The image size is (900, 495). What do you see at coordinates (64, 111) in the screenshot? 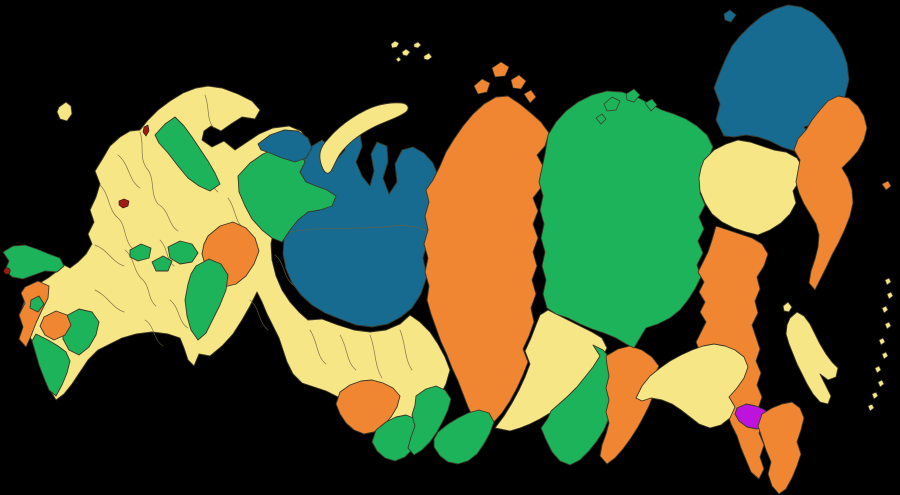
I see `region-kaliningrad-oblast` at bounding box center [64, 111].